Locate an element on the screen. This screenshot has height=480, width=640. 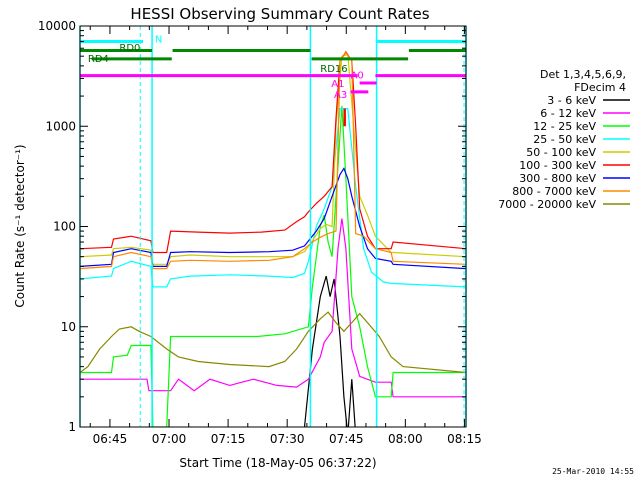
footer-date: 25-Mar-2010 14:55 is located at coordinates (593, 471).